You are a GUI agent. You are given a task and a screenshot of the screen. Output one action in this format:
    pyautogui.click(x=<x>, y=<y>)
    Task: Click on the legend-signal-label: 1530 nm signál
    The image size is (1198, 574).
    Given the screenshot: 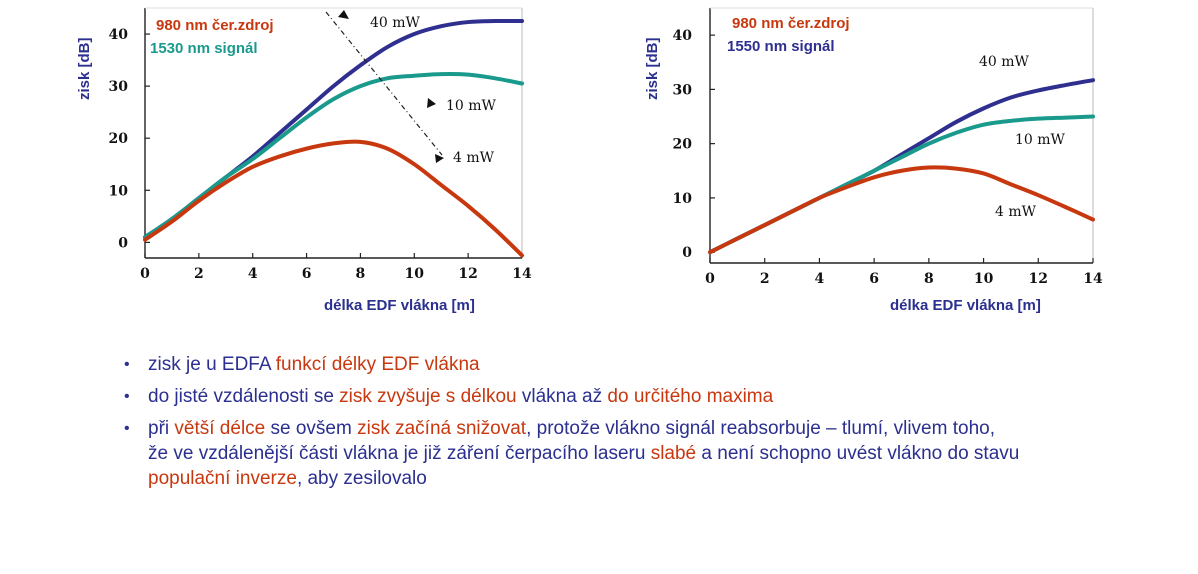 What is the action you would take?
    pyautogui.click(x=204, y=48)
    